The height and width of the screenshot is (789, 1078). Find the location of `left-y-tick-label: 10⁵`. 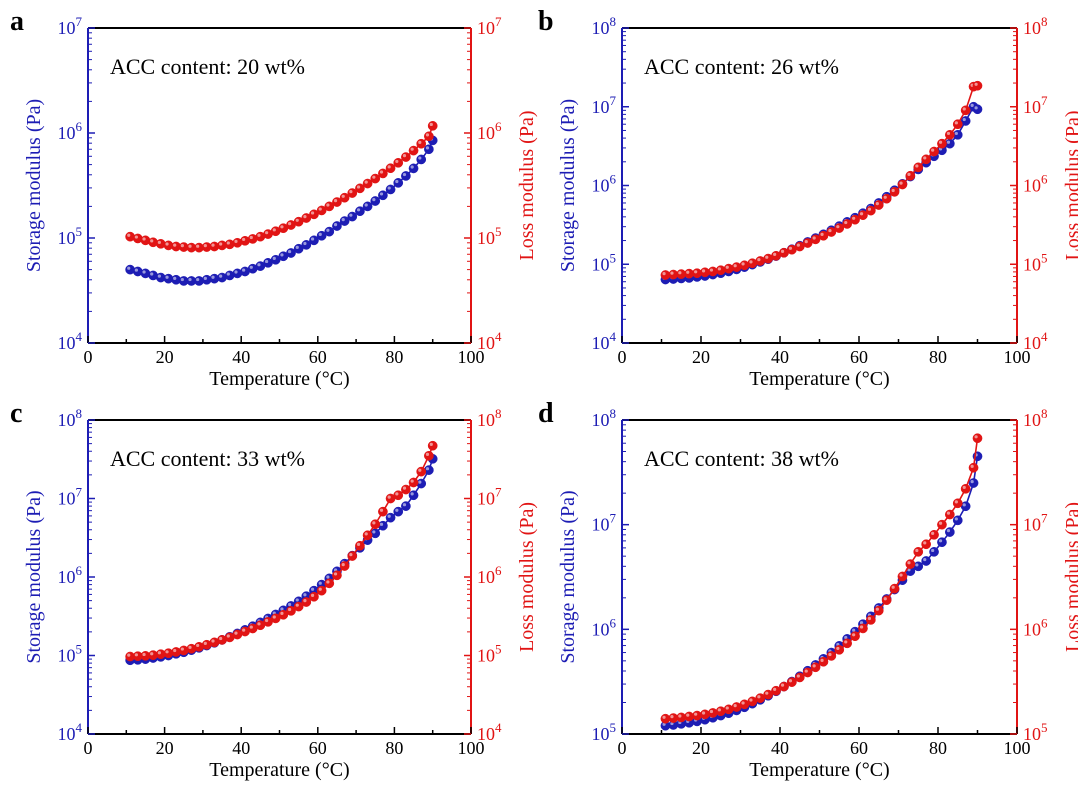

left-y-tick-label: 10⁵ is located at coordinates (604, 262).